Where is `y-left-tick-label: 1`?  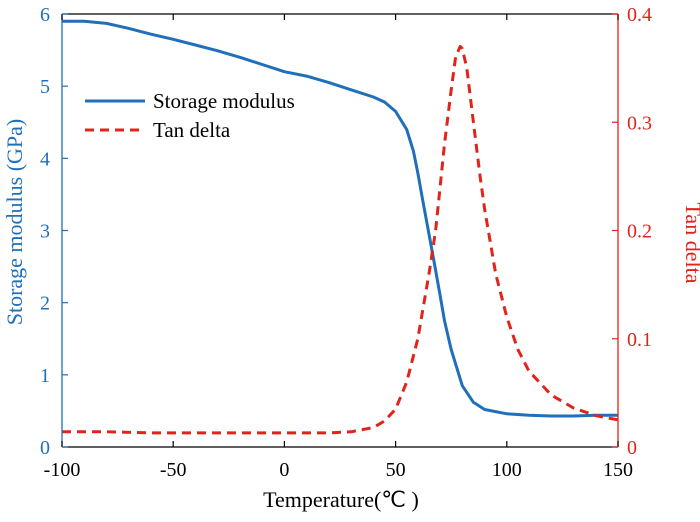 y-left-tick-label: 1 is located at coordinates (45, 376).